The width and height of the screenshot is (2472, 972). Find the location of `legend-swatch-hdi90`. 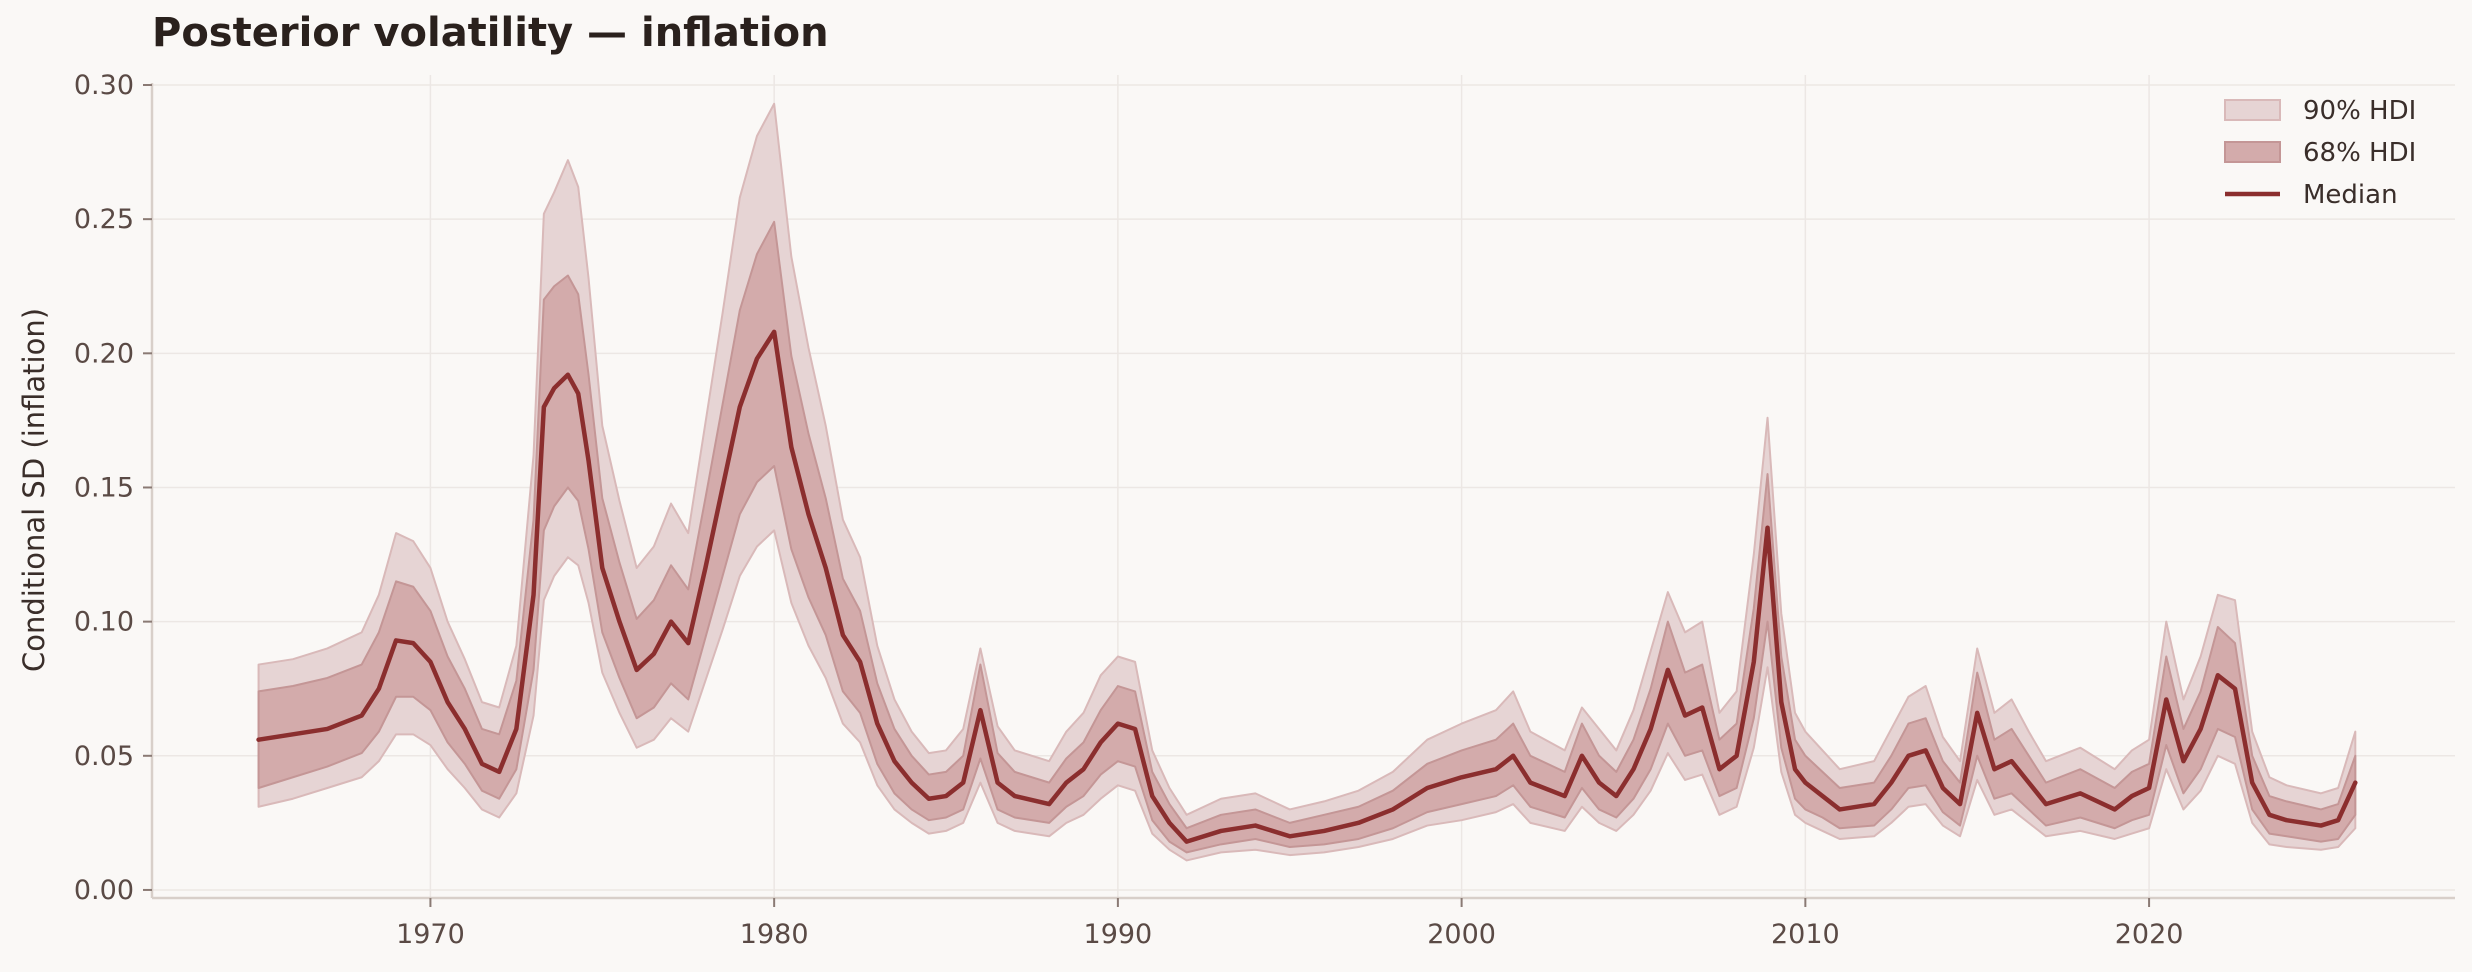

legend-swatch-hdi90 is located at coordinates (2252, 110).